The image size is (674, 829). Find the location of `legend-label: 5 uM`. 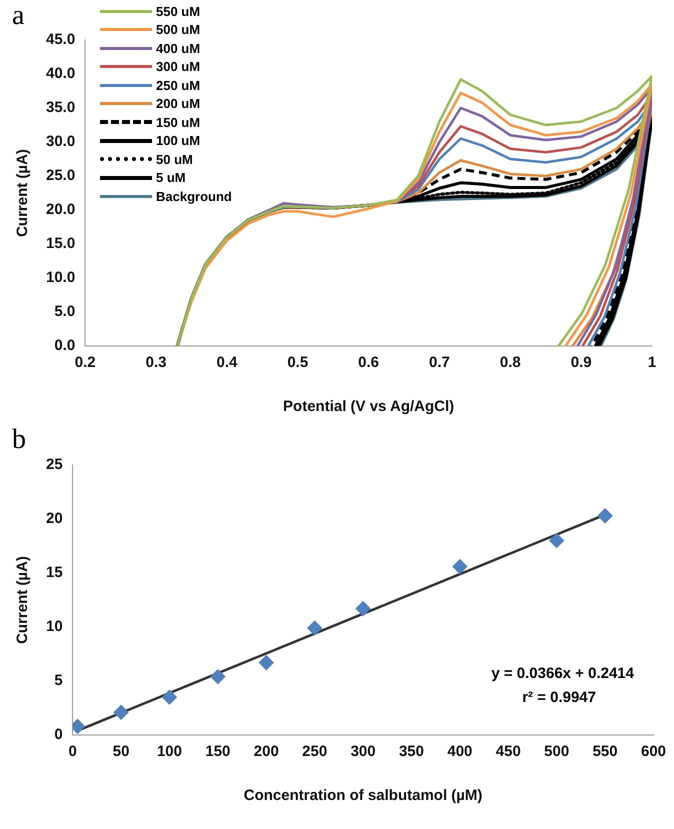

legend-label: 5 uM is located at coordinates (171, 178).